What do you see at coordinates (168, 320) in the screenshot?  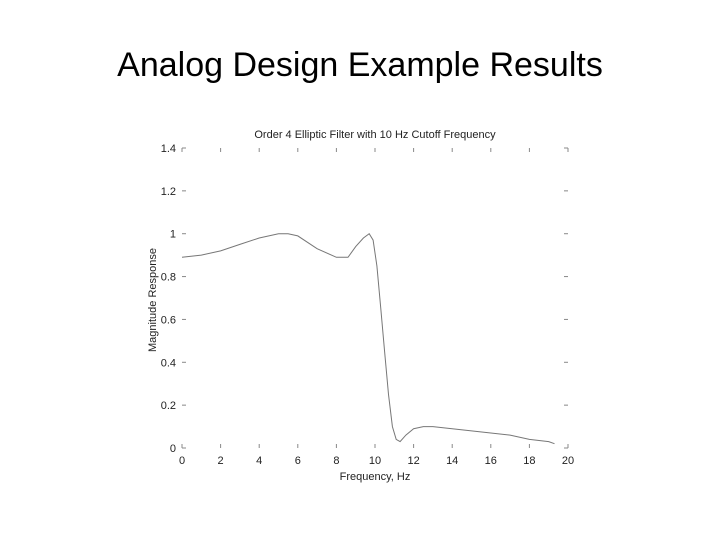 I see `y-tick-label: 0.6` at bounding box center [168, 320].